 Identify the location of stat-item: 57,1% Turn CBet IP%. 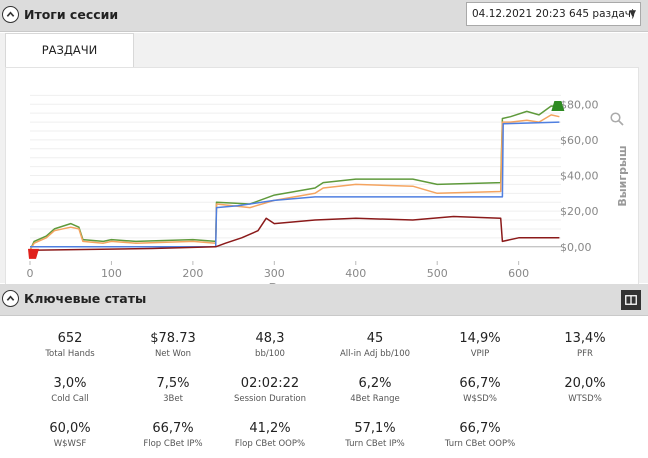
(375, 435).